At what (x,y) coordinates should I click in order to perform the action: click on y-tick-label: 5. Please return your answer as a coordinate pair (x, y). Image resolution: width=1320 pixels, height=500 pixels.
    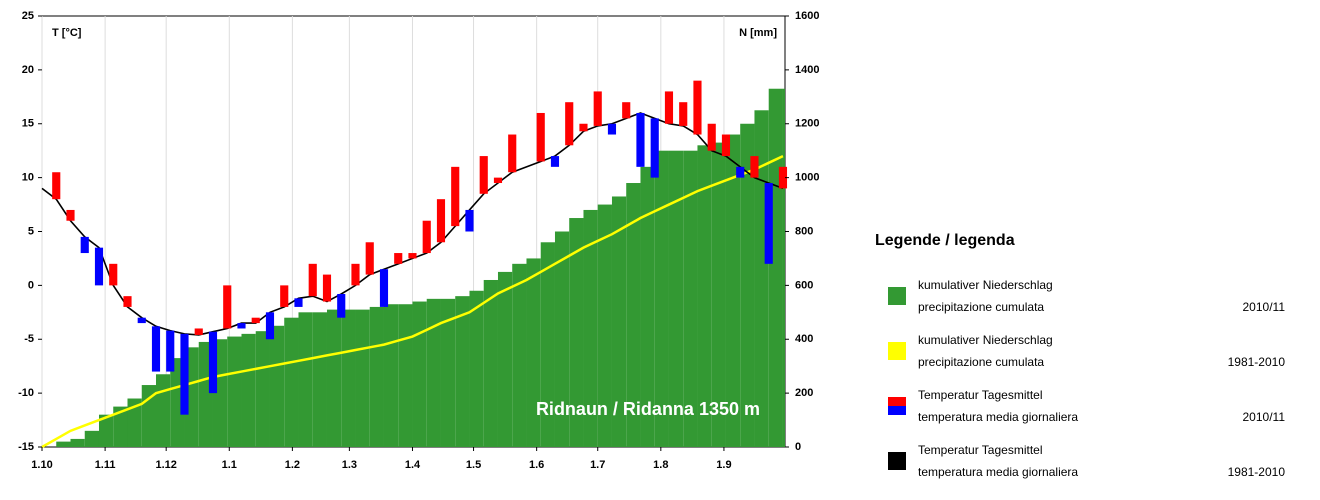
    Looking at the image, I should click on (31, 231).